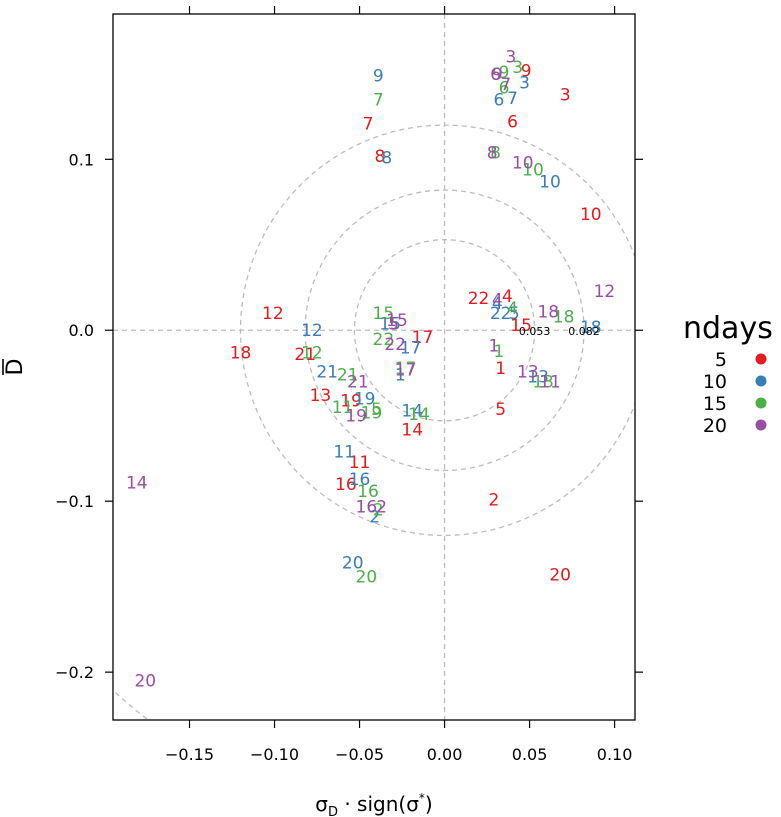 Image resolution: width=781 pixels, height=817 pixels. I want to click on x-axis-label-superscript: *, so click(422, 798).